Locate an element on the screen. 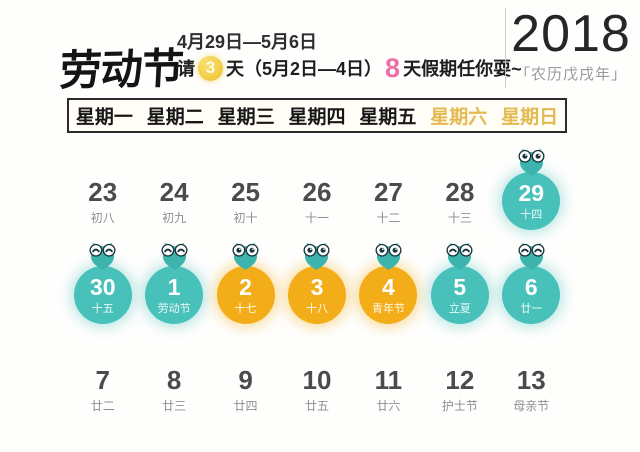 Image resolution: width=640 pixels, height=452 pixels. day-subtext: 十五 is located at coordinates (102, 308).